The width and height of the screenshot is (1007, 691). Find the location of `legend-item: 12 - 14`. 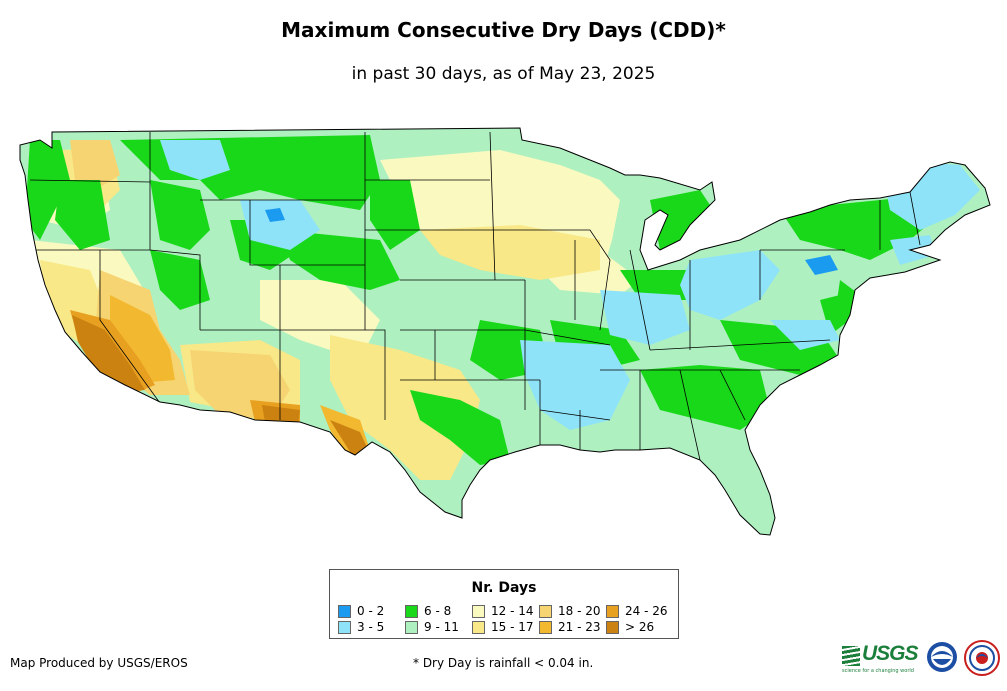

legend-item: 12 - 14 is located at coordinates (505, 611).